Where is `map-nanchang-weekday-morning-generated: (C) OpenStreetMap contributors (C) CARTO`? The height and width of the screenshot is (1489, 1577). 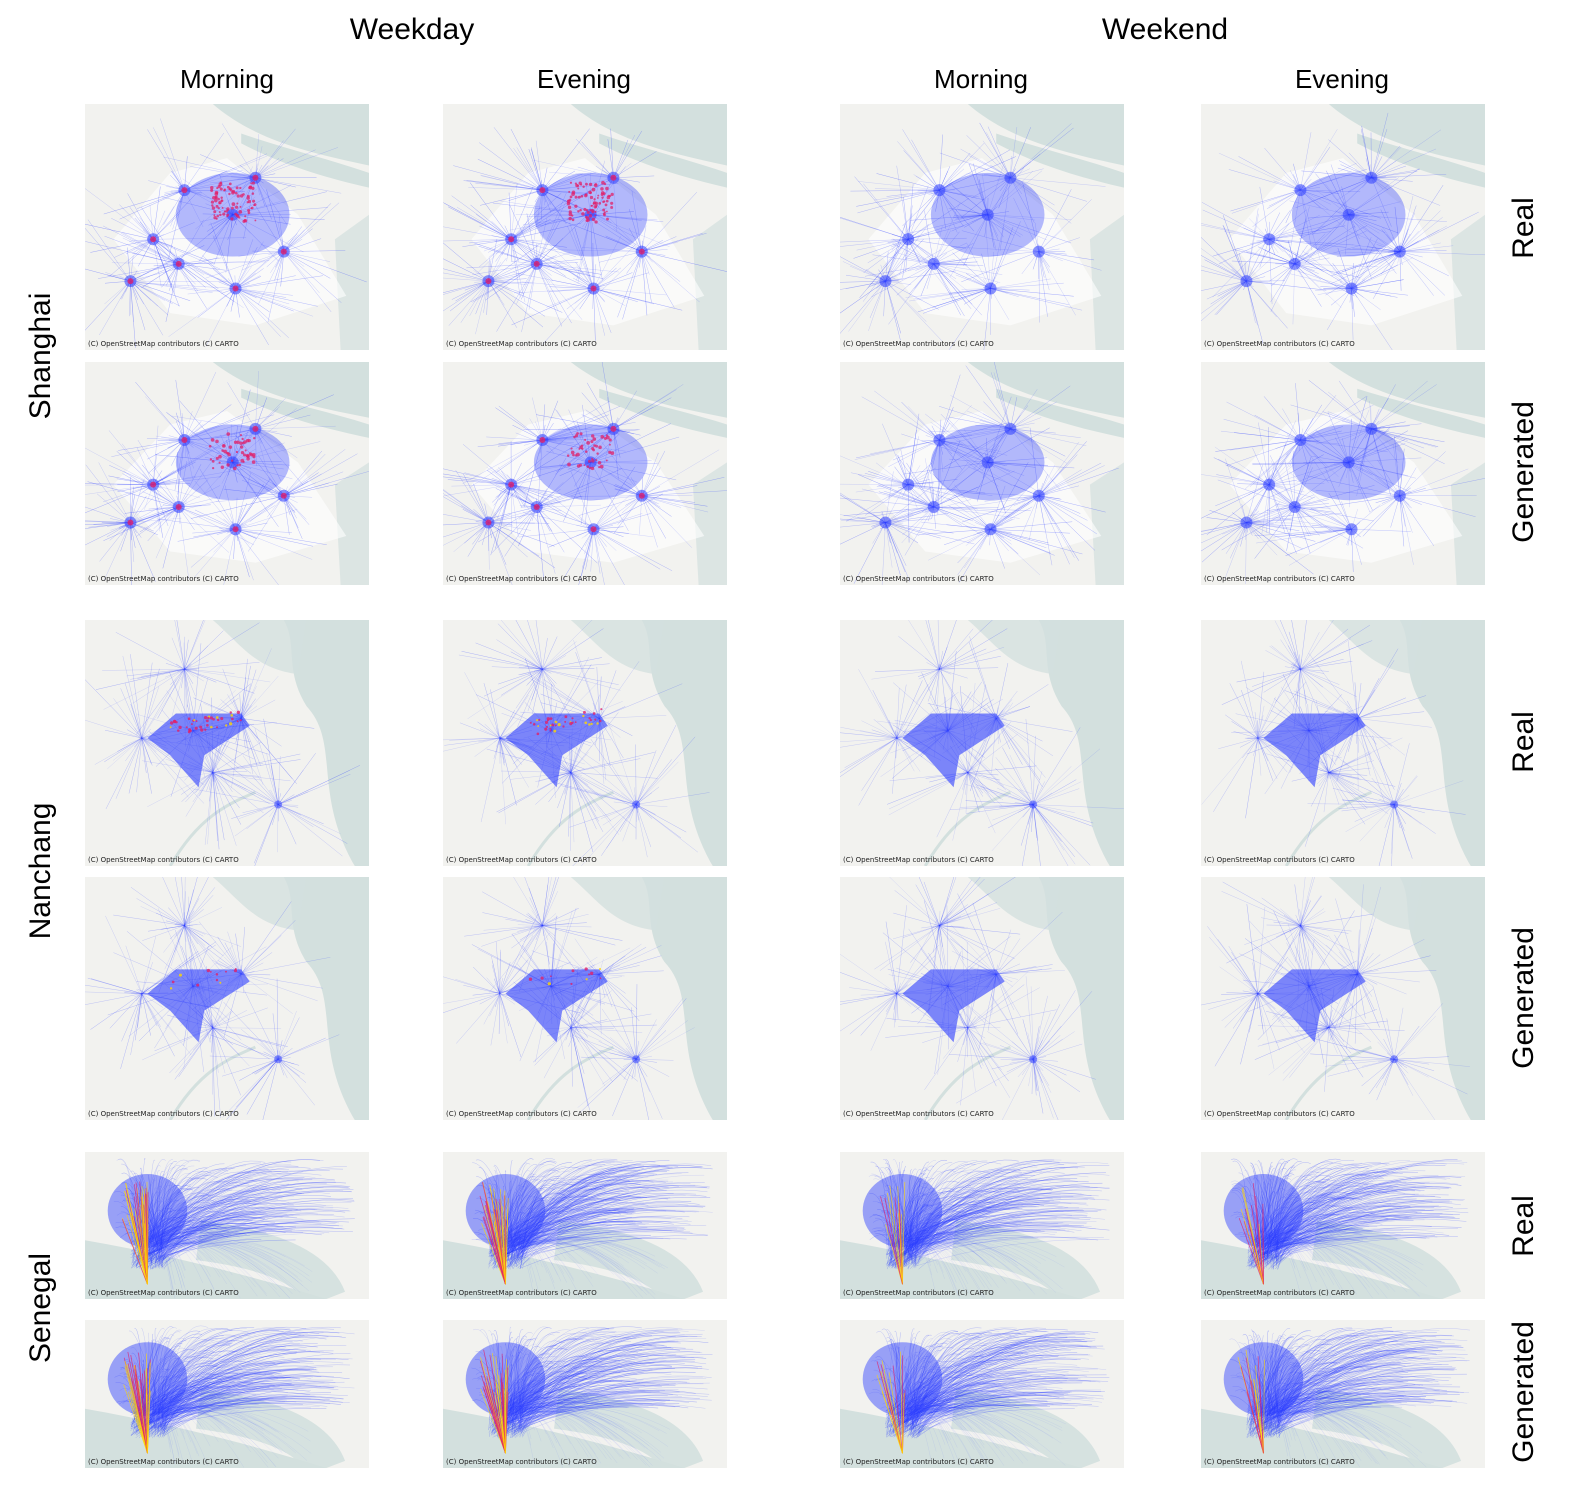 map-nanchang-weekday-morning-generated: (C) OpenStreetMap contributors (C) CARTO is located at coordinates (227, 998).